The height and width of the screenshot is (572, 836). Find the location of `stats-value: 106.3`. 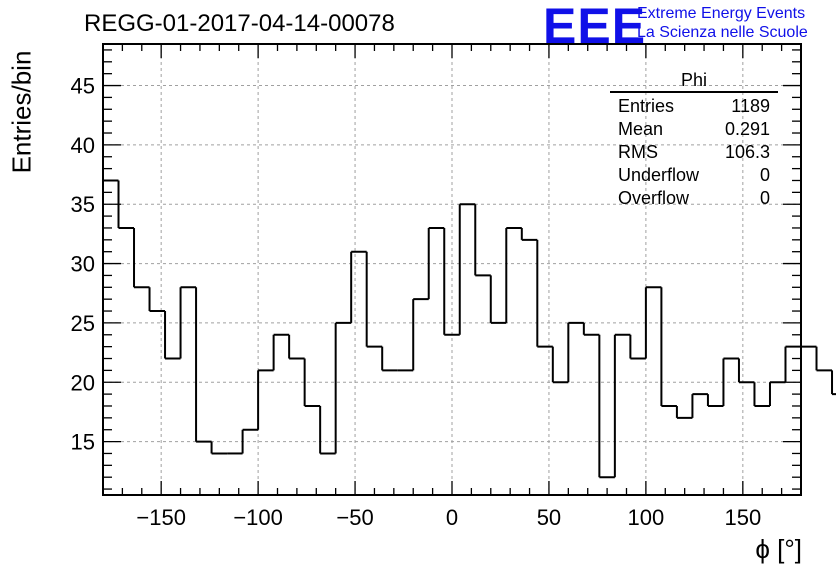

stats-value: 106.3 is located at coordinates (747, 152).